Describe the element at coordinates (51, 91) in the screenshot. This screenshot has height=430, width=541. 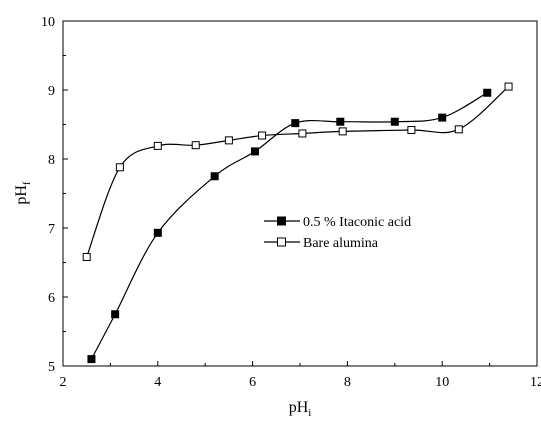
I see `y-tick-label: 9` at that location.